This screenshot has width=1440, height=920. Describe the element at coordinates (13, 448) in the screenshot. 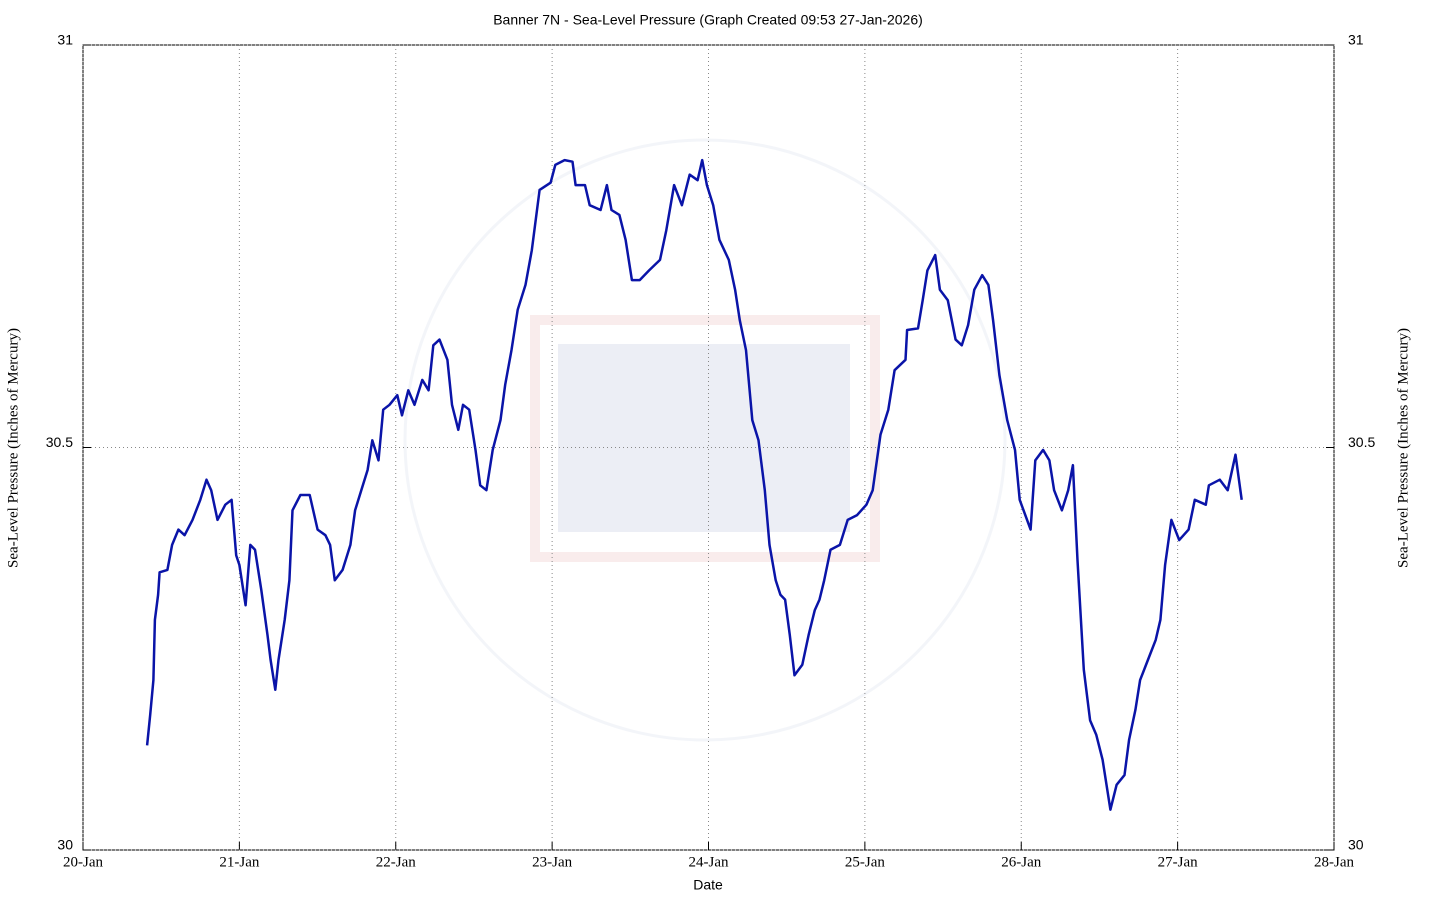

I see `y-axis-label: Sea-Level Pressure (Inches of Mercury)` at that location.